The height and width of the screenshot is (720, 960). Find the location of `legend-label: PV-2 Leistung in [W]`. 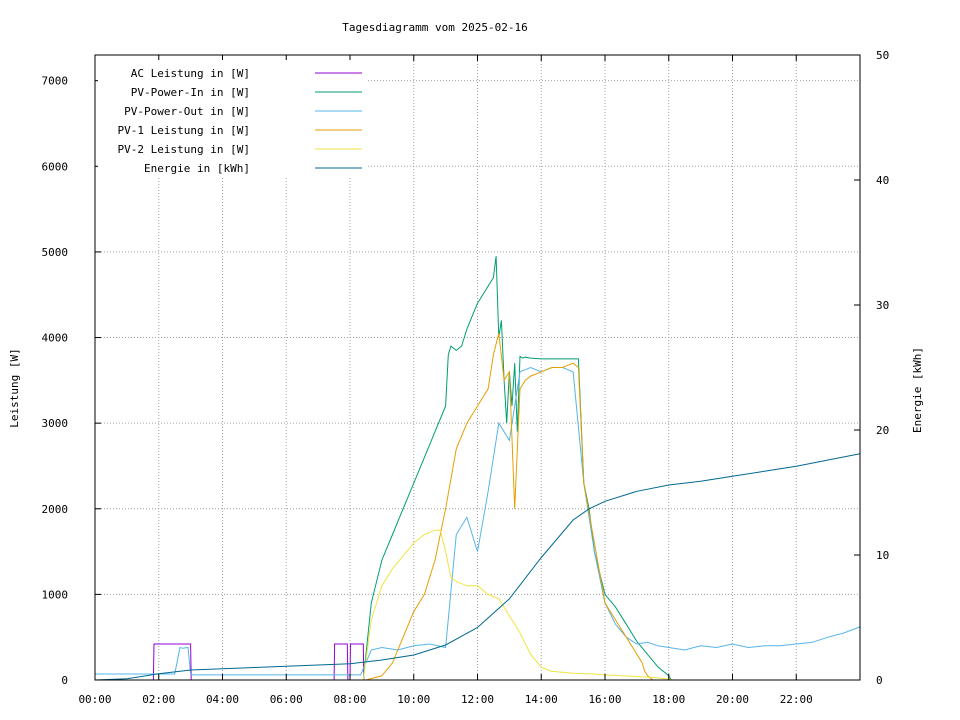

legend-label: PV-2 Leistung in [W] is located at coordinates (184, 149).